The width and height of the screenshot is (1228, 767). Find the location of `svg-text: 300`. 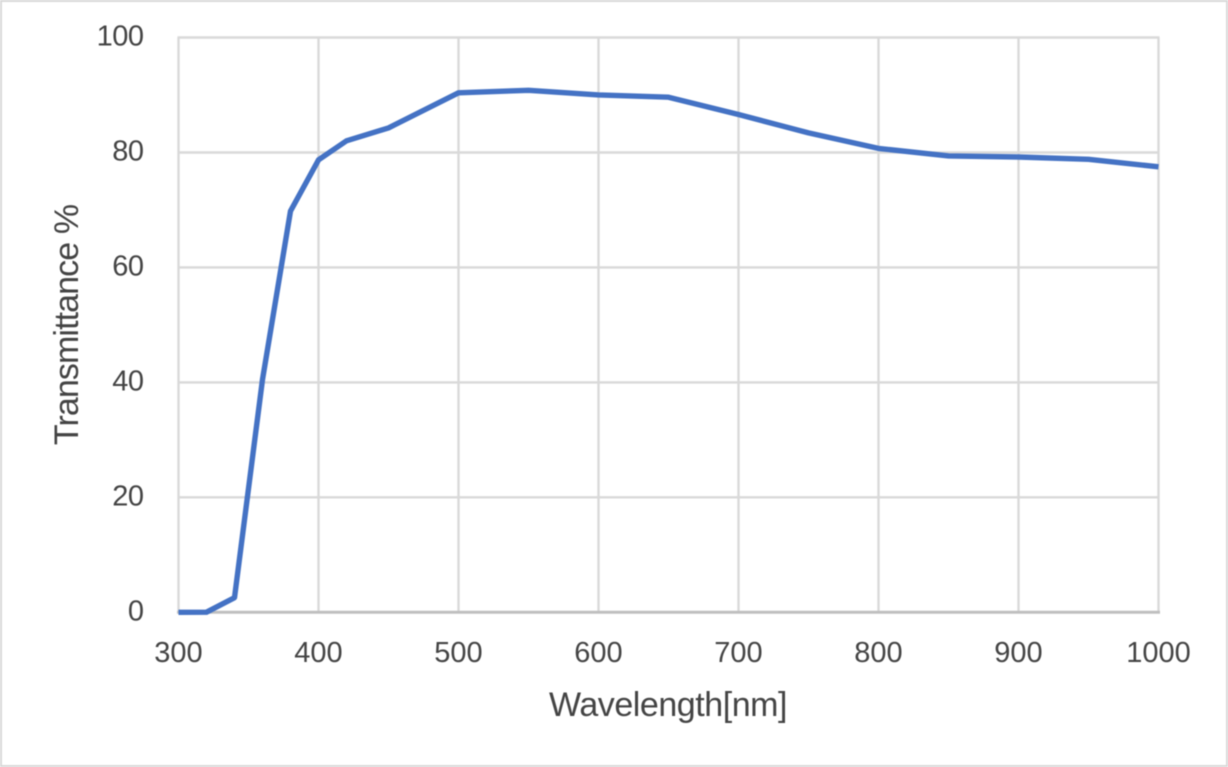

svg-text: 300 is located at coordinates (178, 653).